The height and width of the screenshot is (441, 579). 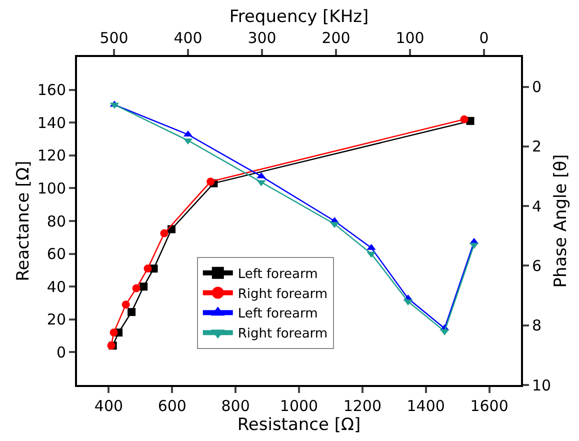 I want to click on y2-tick-label: 2, so click(x=537, y=147).